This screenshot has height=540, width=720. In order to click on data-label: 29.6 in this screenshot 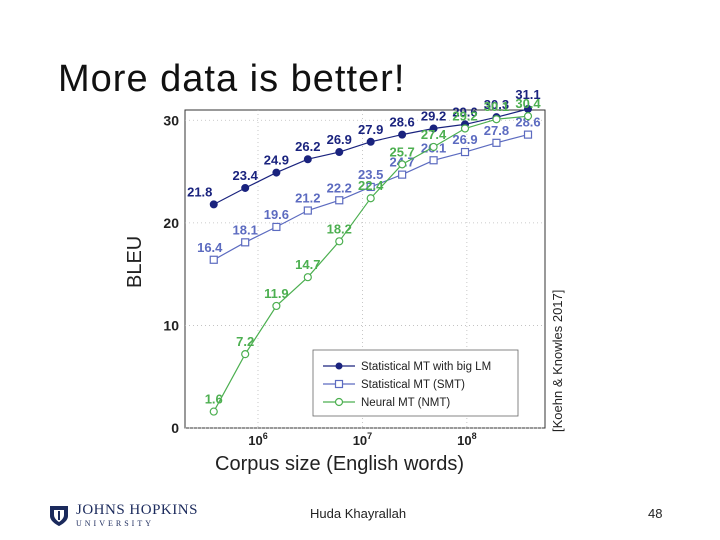, I will do `click(464, 111)`.